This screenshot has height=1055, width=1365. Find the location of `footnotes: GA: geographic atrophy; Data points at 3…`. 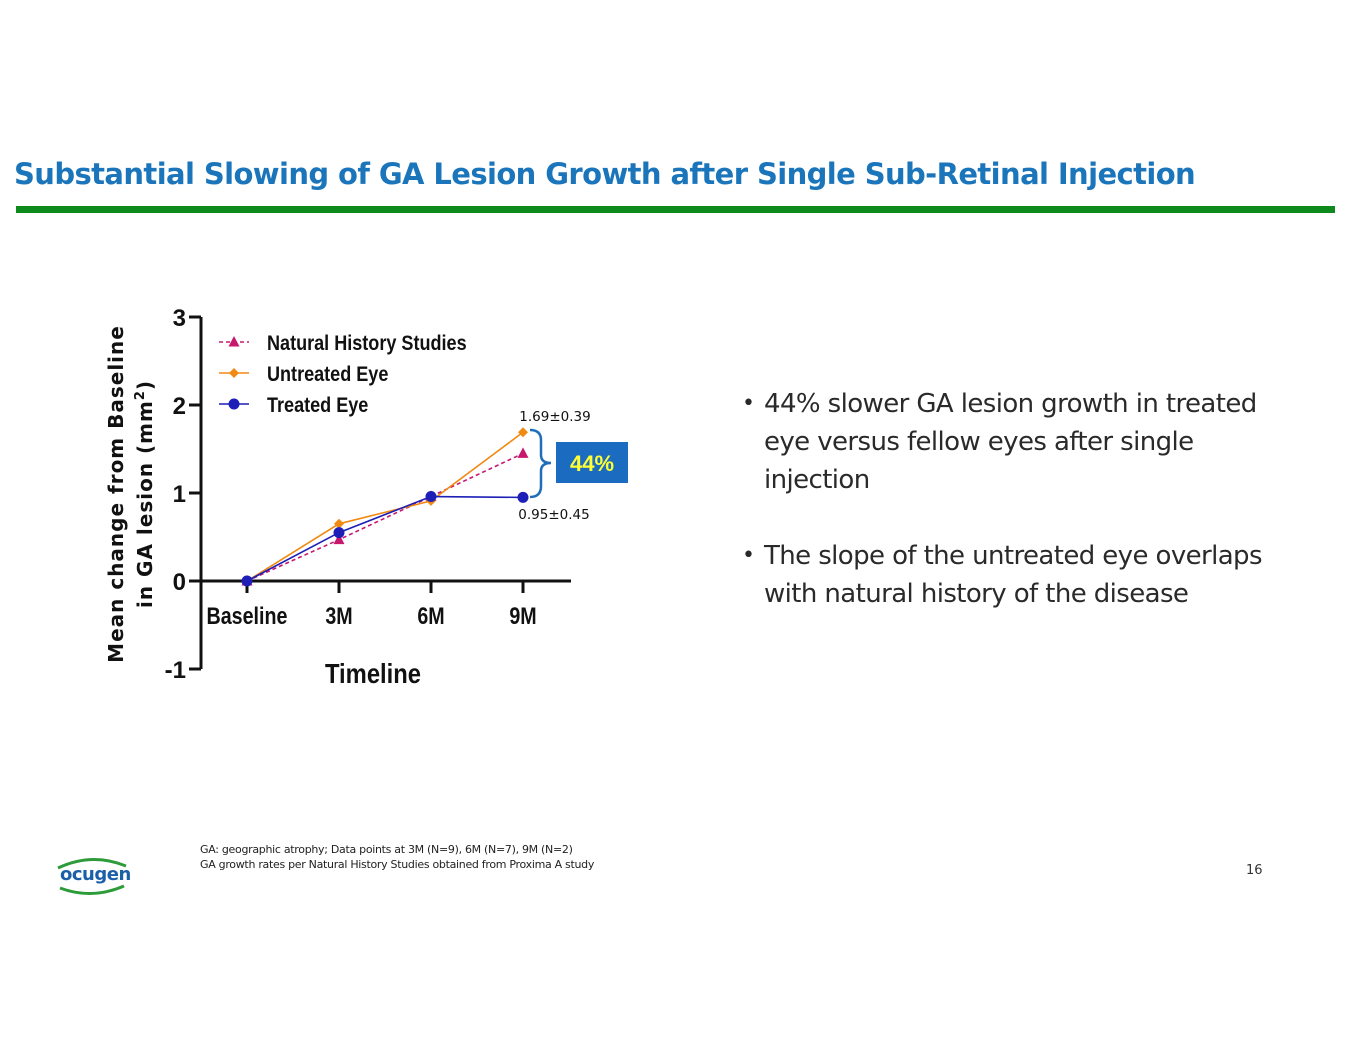

footnotes: GA: geographic atrophy; Data points at 3… is located at coordinates (397, 857).